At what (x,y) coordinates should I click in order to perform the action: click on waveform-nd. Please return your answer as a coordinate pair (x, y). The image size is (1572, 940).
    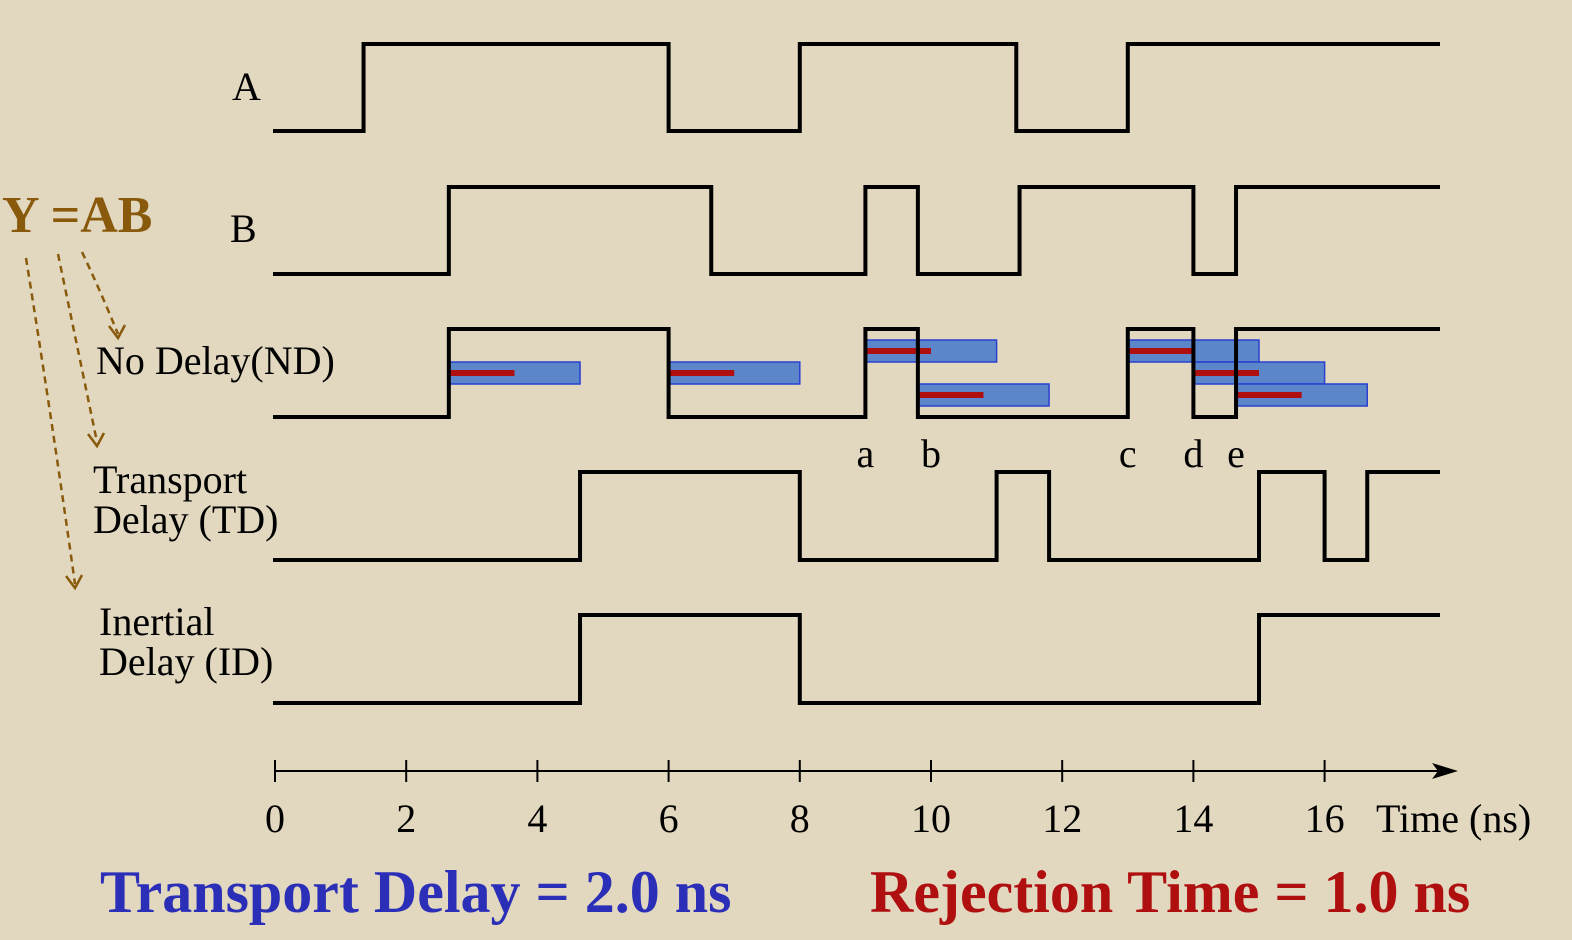
    Looking at the image, I should click on (856, 373).